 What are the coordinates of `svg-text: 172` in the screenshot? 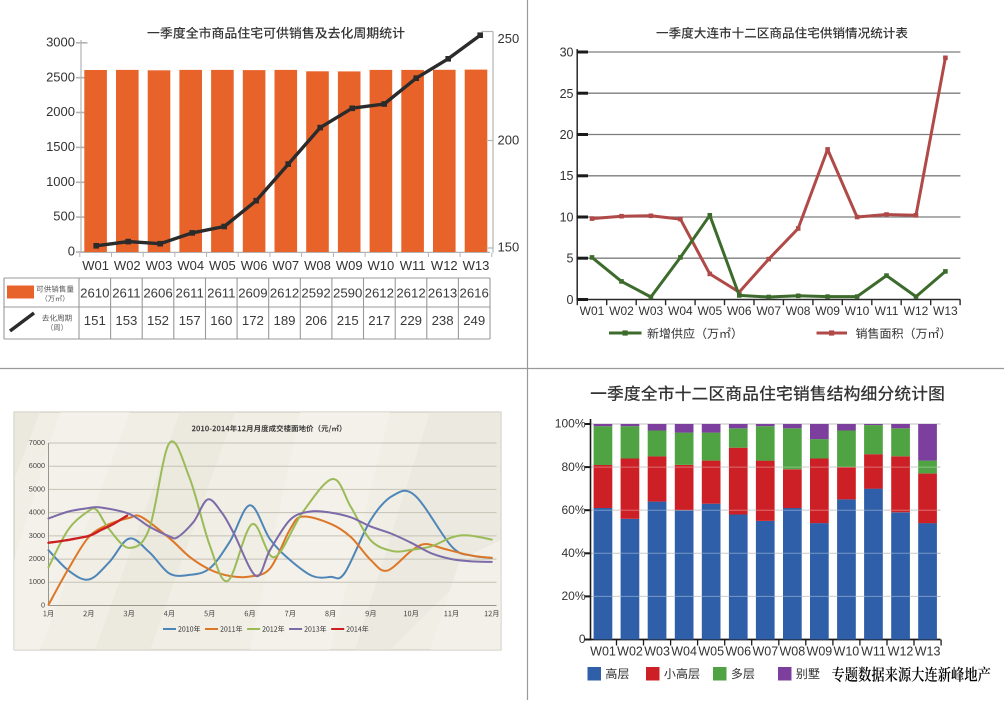 It's located at (253, 320).